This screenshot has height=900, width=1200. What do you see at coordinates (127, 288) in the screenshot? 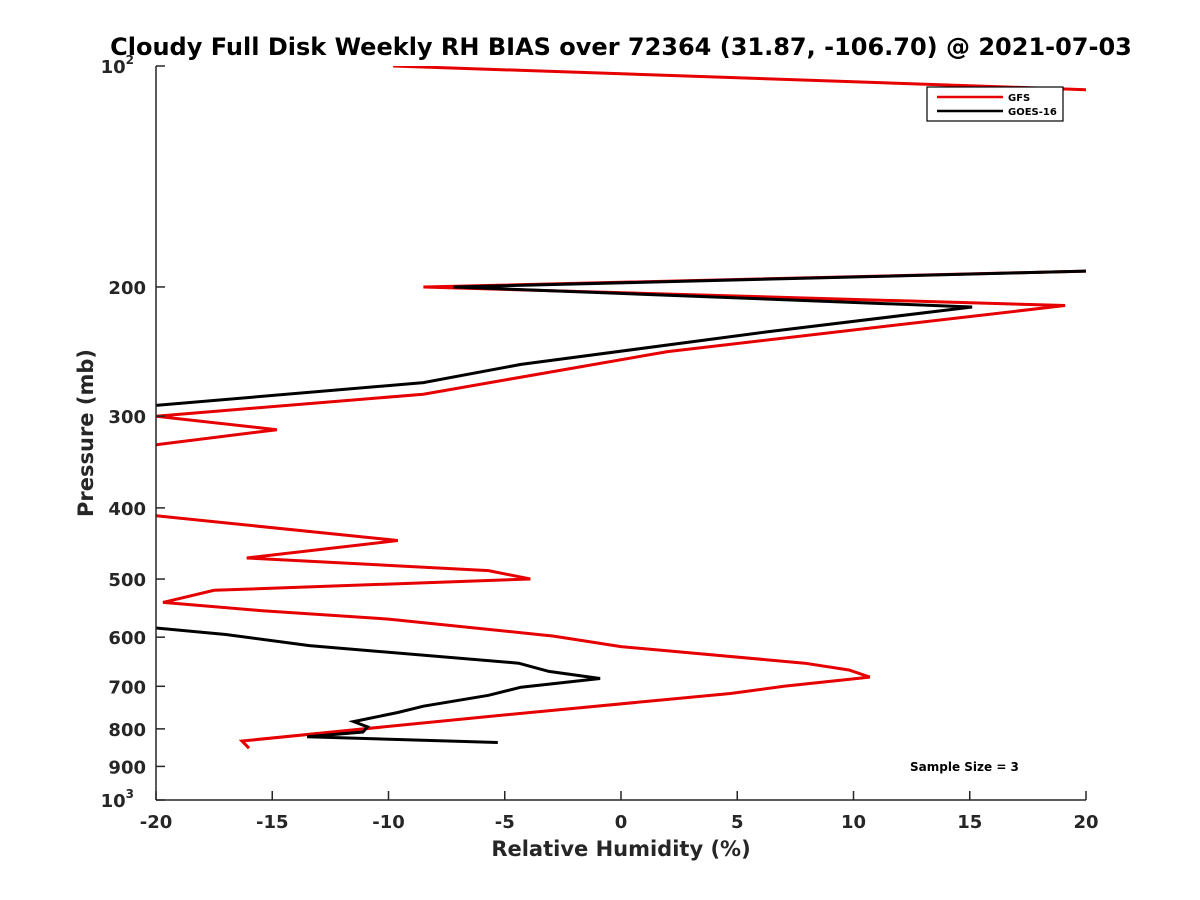
I see `y-tick-label: 200` at bounding box center [127, 288].